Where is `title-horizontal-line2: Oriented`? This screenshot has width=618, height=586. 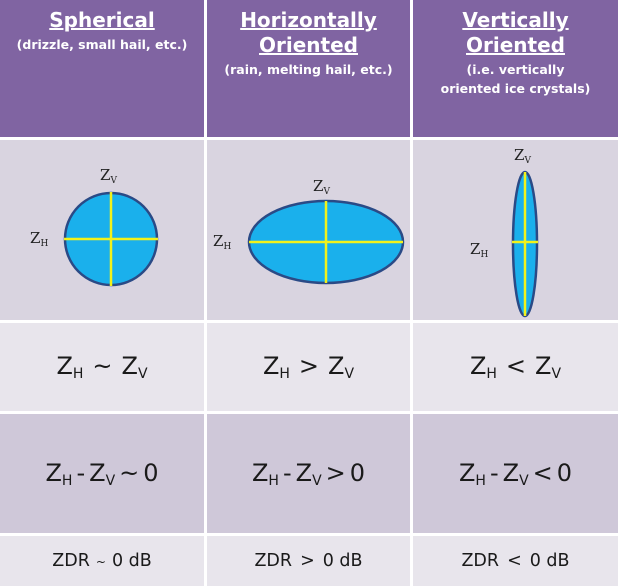 title-horizontal-line2: Oriented is located at coordinates (308, 45).